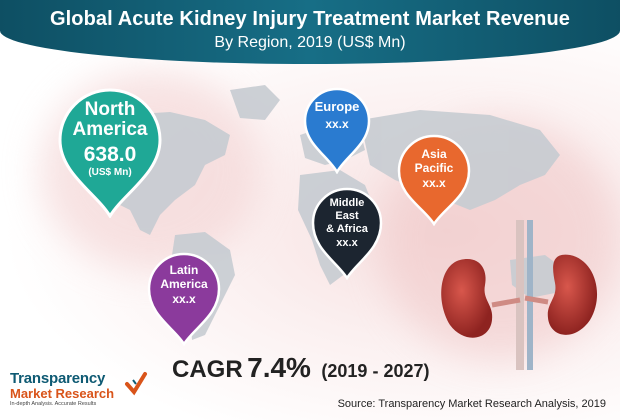  Describe the element at coordinates (434, 168) in the screenshot. I see `asia-pacific-label-2: Pacific` at that location.